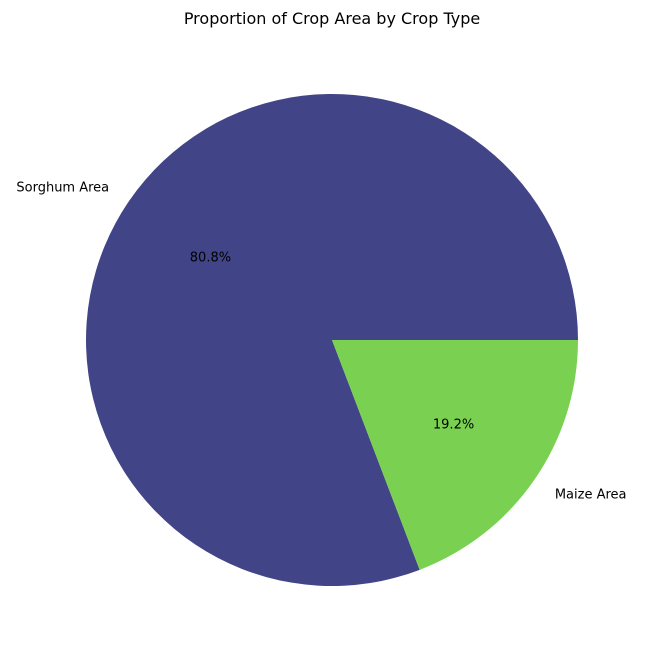 This screenshot has height=658, width=650. What do you see at coordinates (453, 425) in the screenshot?
I see `slice-percent-label: 19.2%` at bounding box center [453, 425].